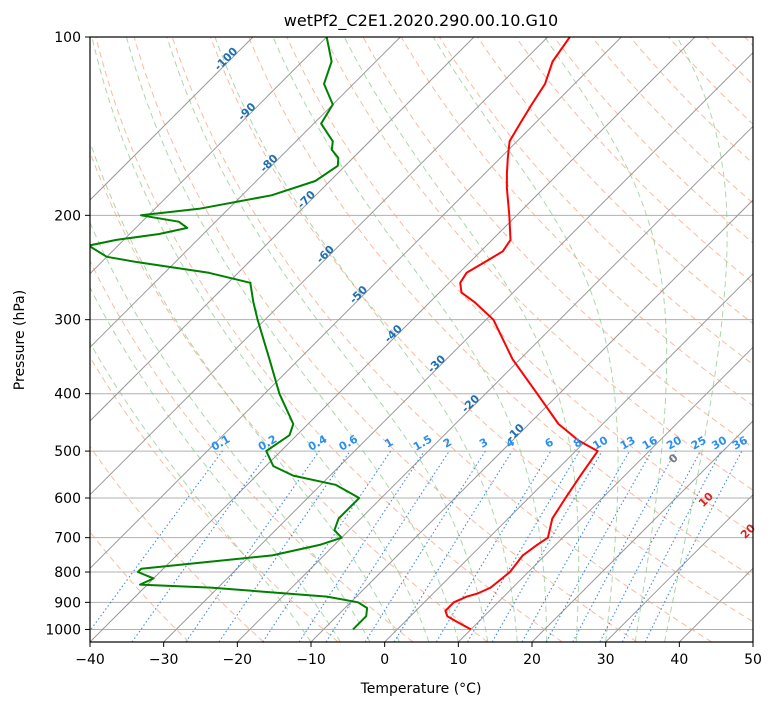  I want to click on y-tick-label: 200, so click(67, 216).